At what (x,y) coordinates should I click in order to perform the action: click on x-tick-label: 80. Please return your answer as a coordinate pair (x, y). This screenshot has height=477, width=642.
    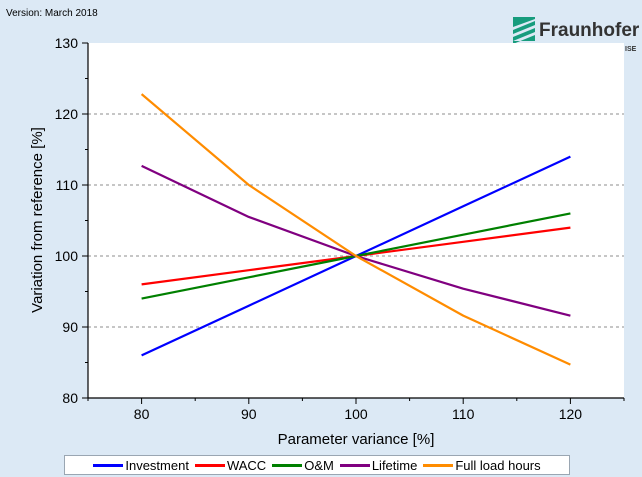
    Looking at the image, I should click on (142, 414).